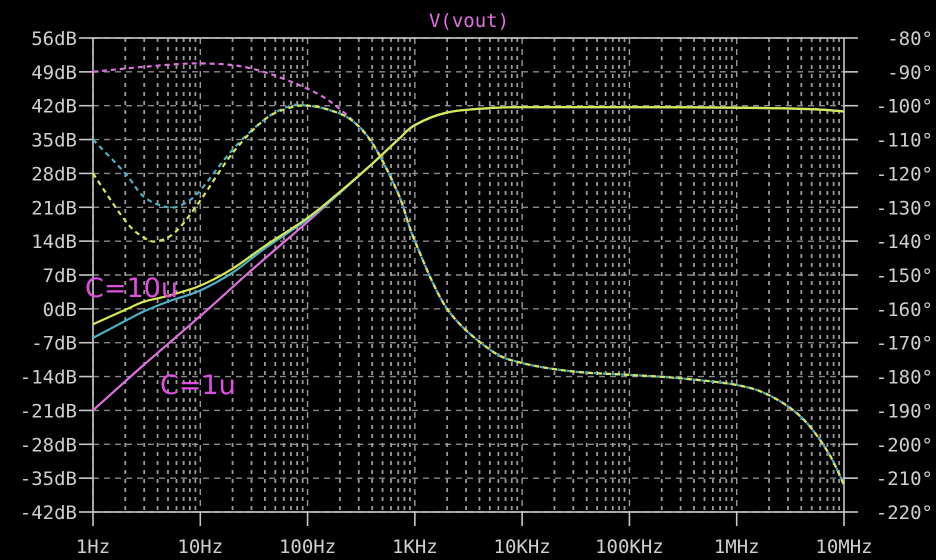 Image resolution: width=936 pixels, height=560 pixels. I want to click on annotation-label: C=1u, so click(198, 385).